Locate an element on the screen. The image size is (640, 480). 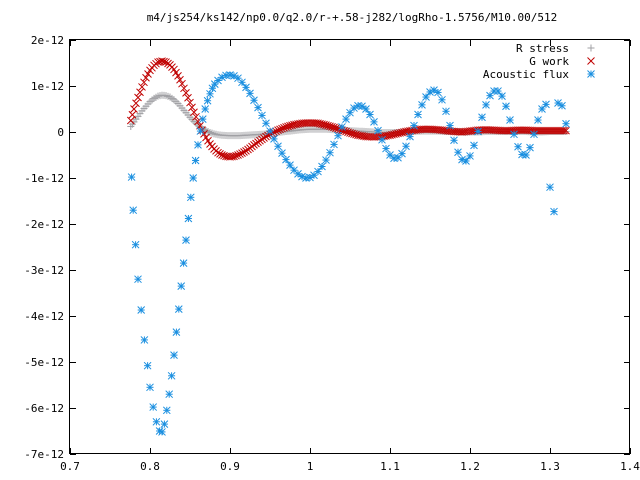
legend-label: G work is located at coordinates (549, 61).